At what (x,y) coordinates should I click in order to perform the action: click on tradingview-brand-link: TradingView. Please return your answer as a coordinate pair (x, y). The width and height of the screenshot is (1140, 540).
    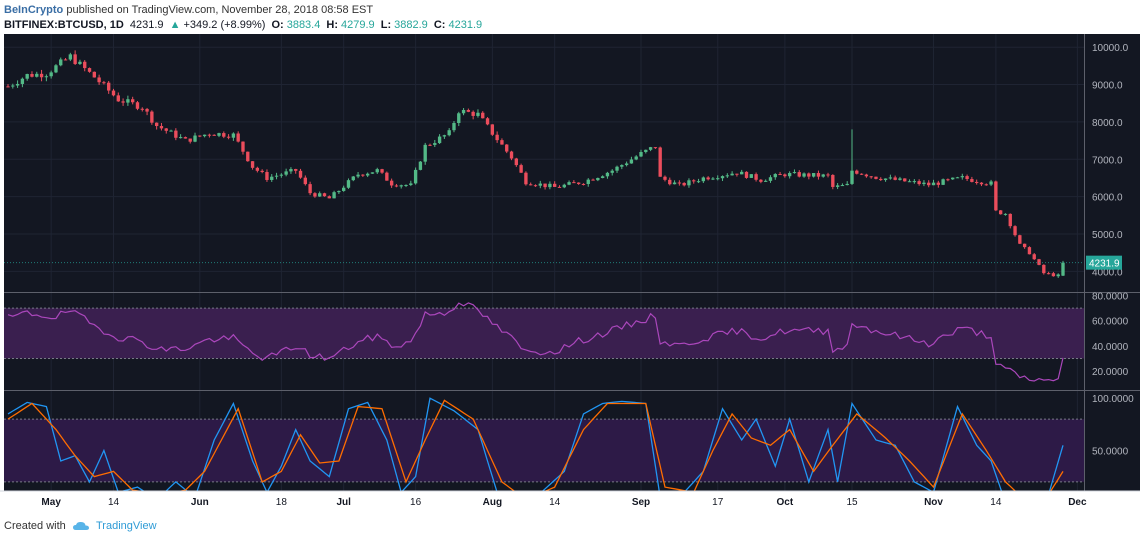
    Looking at the image, I should click on (126, 526).